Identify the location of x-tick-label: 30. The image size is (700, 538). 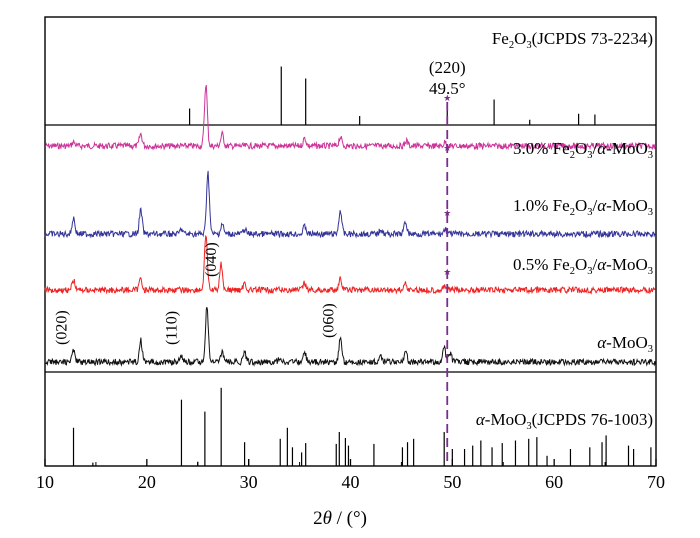
(249, 482).